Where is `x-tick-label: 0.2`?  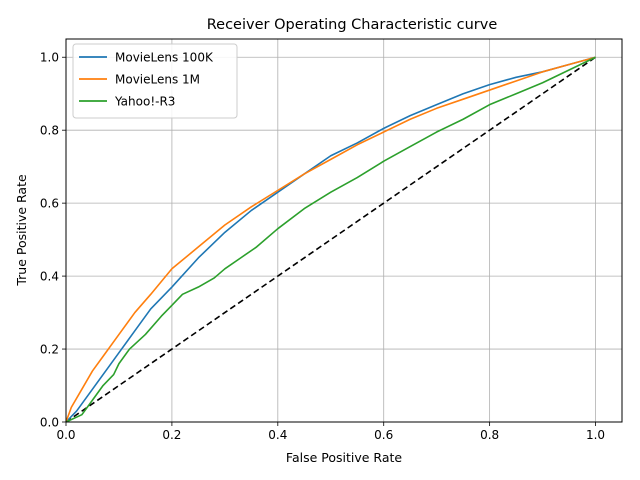 x-tick-label: 0.2 is located at coordinates (171, 435).